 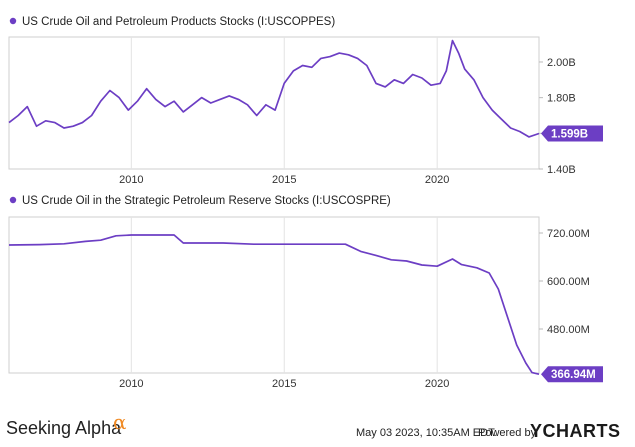 I want to click on legend-marker-petroleum, so click(x=13, y=21).